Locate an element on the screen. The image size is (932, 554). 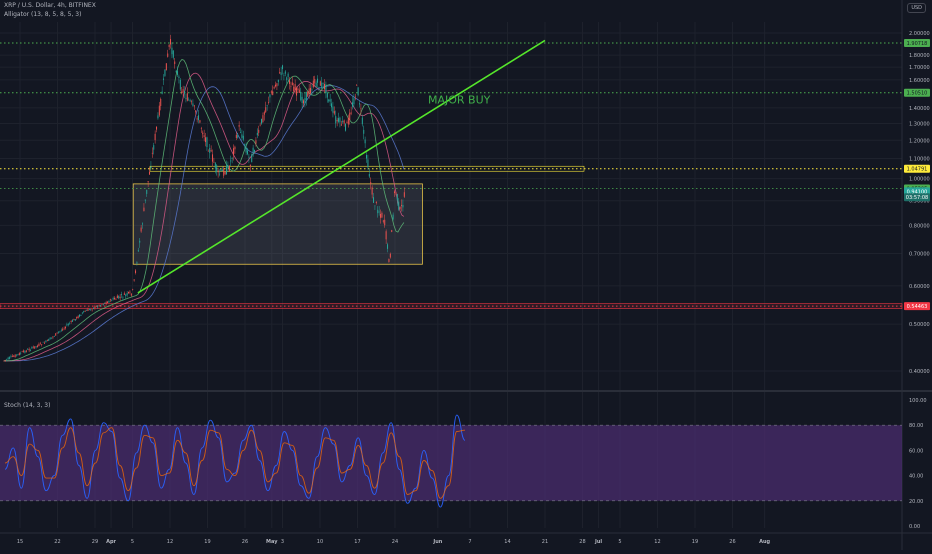
price-tick-label: 2.00000 is located at coordinates (919, 34).